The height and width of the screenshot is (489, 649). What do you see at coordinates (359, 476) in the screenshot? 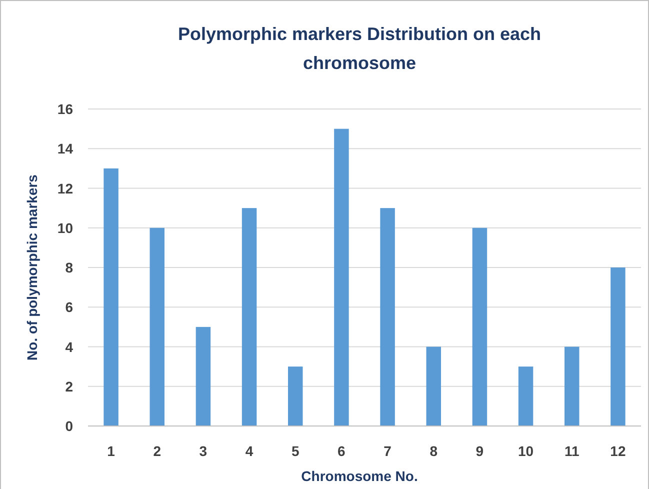
I see `x-axis-title: Chromosome No.` at bounding box center [359, 476].